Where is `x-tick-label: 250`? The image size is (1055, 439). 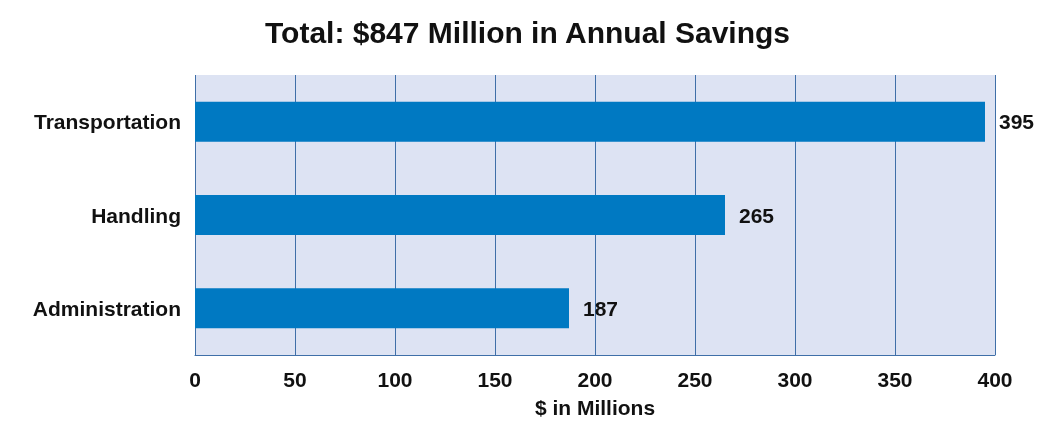 x-tick-label: 250 is located at coordinates (695, 379).